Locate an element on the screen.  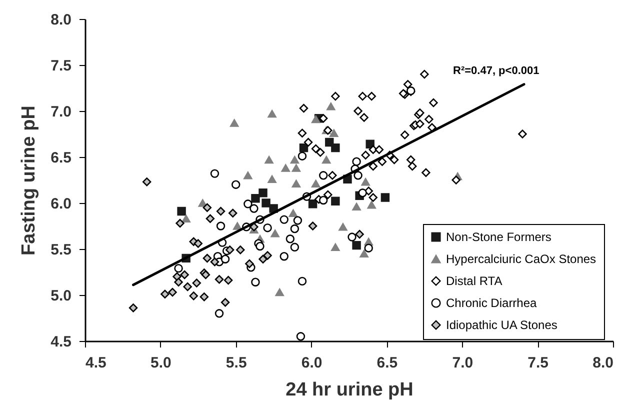
y-tick-label: 4.5 is located at coordinates (61, 342).